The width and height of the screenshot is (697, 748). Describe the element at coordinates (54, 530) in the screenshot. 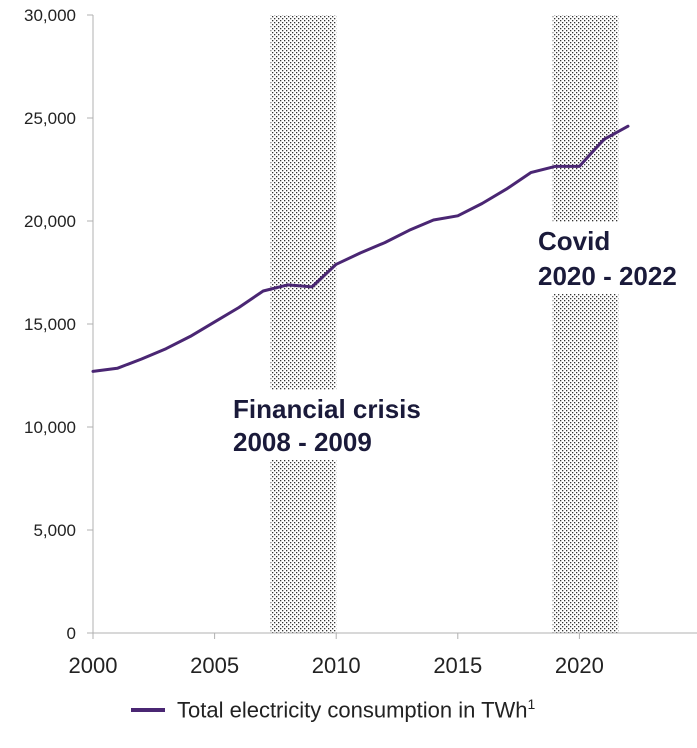

I see `y-tick-label: 5,000` at that location.